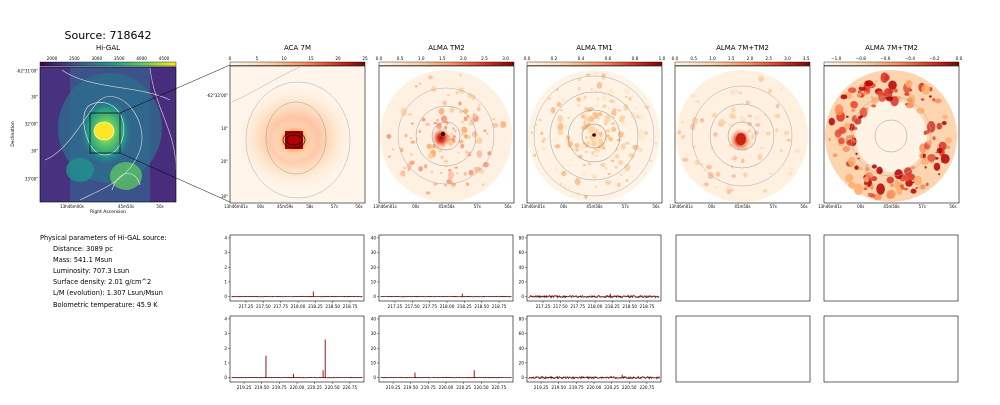 This screenshot has width=1000, height=405. Describe the element at coordinates (446, 377) in the screenshot. I see `spectrum-line` at that location.